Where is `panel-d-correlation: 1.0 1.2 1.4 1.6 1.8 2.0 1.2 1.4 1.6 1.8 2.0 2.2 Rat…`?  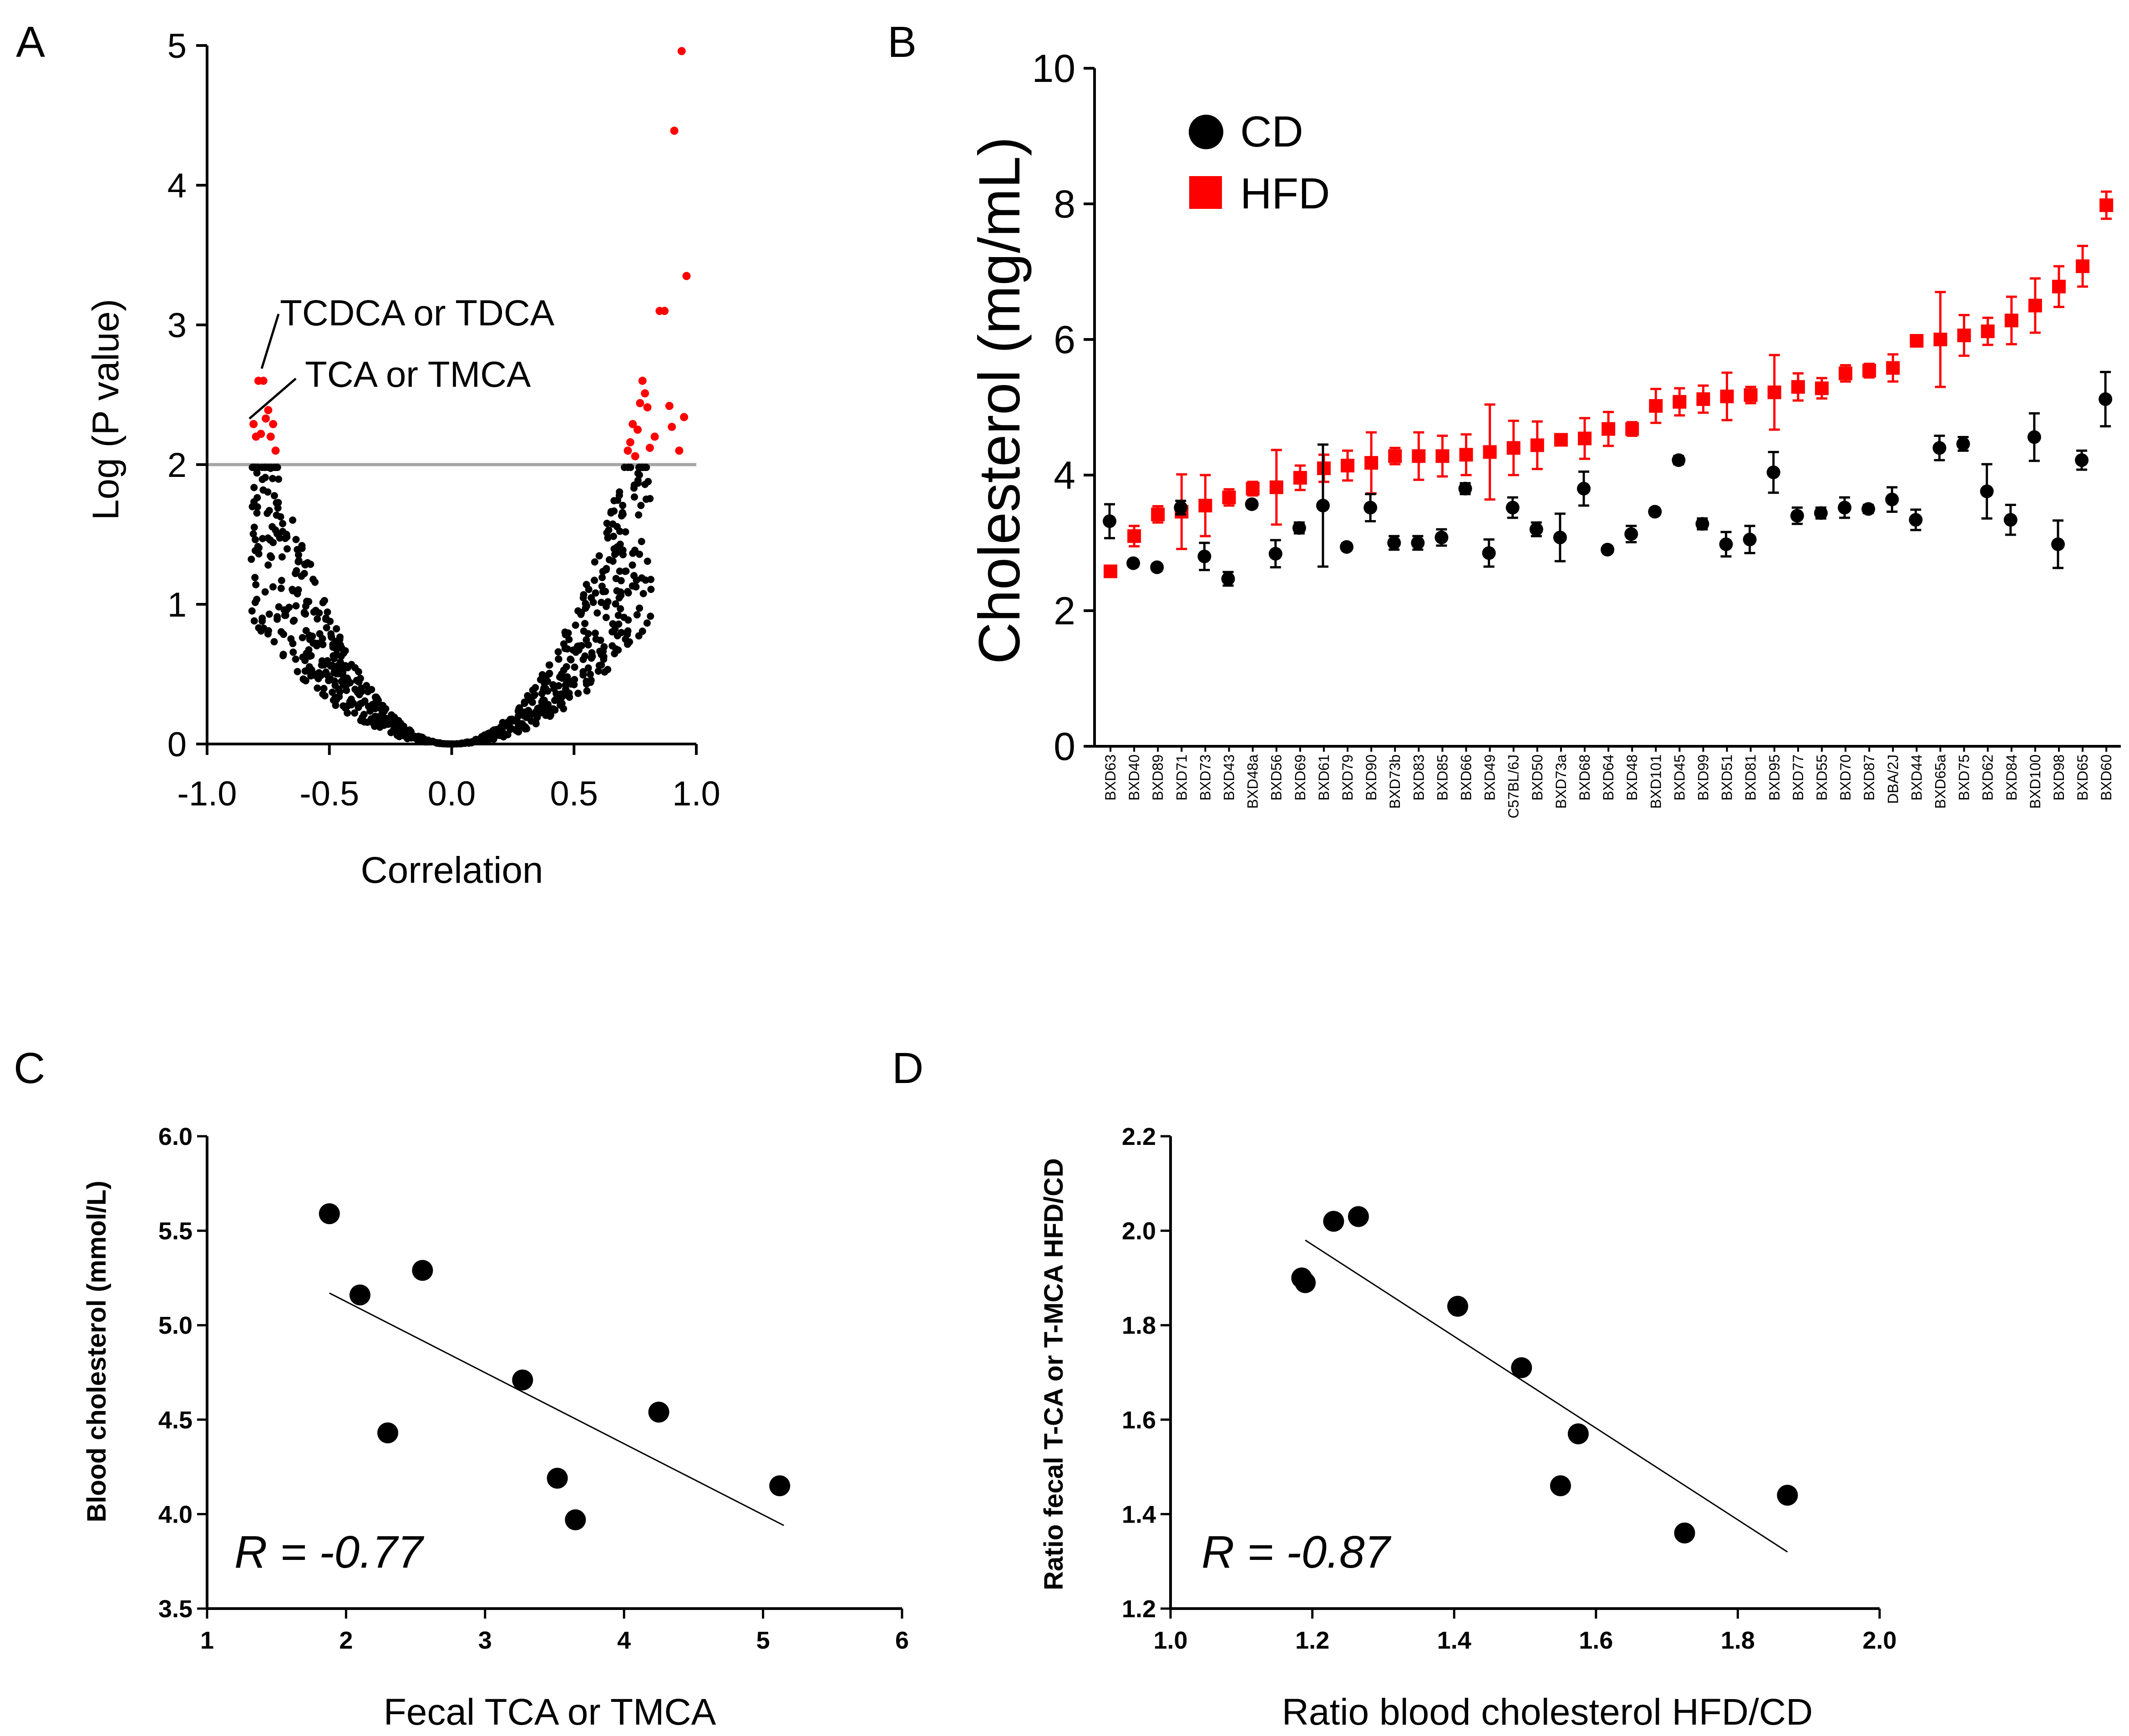
panel-d-correlation: 1.0 1.2 1.4 1.6 1.8 2.0 1.2 1.4 1.6 1.8 2.0 2.2 Rat… is located at coordinates (1468, 1428).